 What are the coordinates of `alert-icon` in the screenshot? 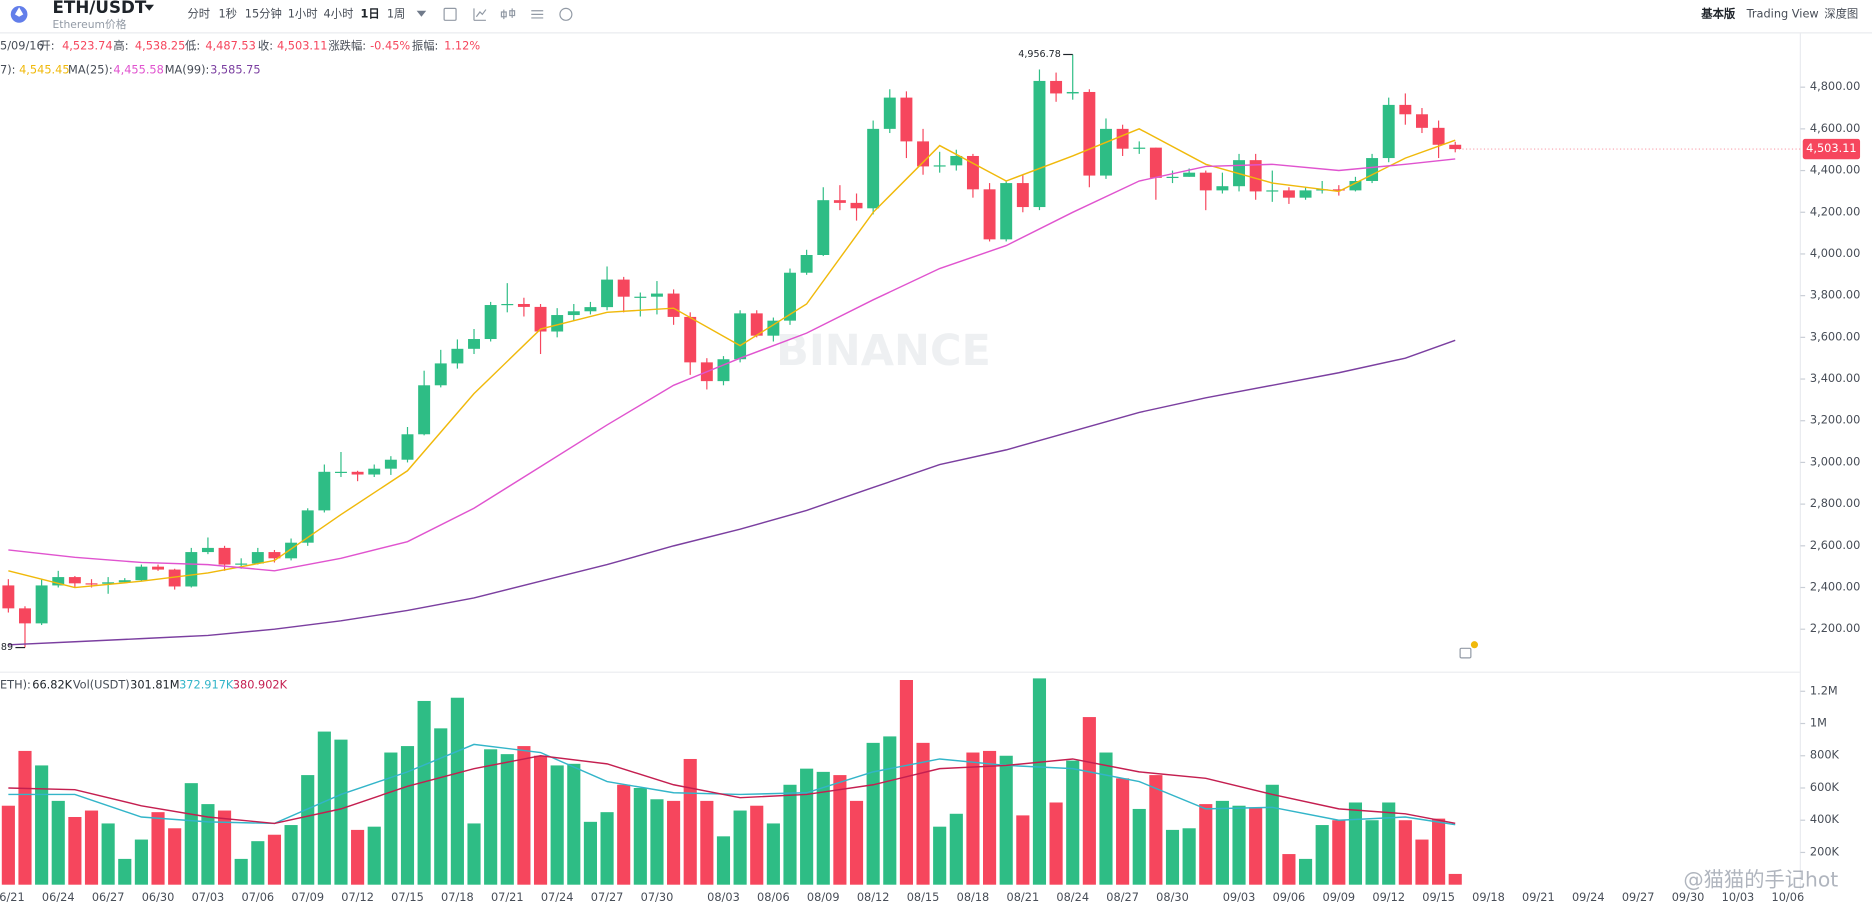 It's located at (1465, 653).